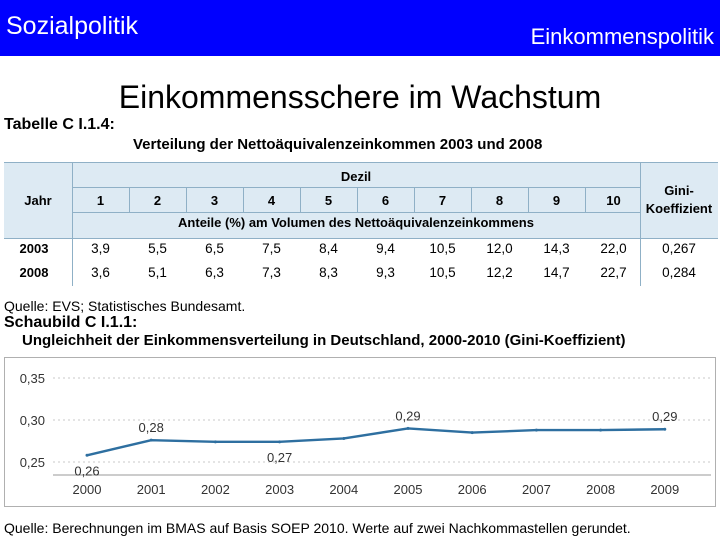 This screenshot has height=540, width=720. What do you see at coordinates (361, 162) in the screenshot?
I see `table-top-border` at bounding box center [361, 162].